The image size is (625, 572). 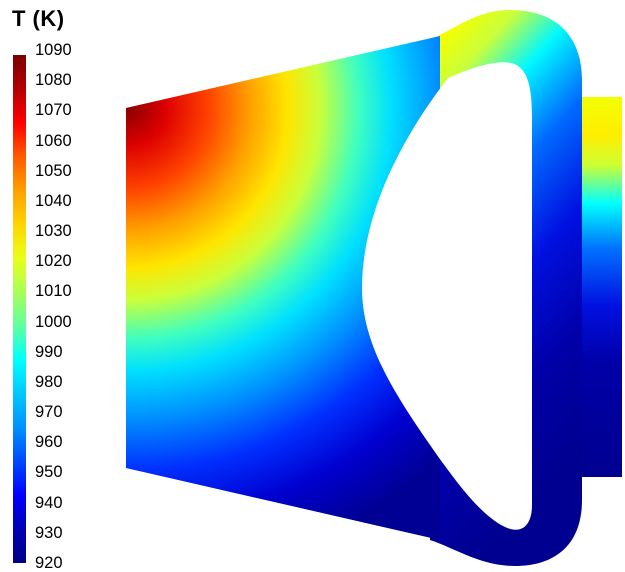 What do you see at coordinates (53, 170) in the screenshot?
I see `colorbar-tick-label: 1050` at bounding box center [53, 170].